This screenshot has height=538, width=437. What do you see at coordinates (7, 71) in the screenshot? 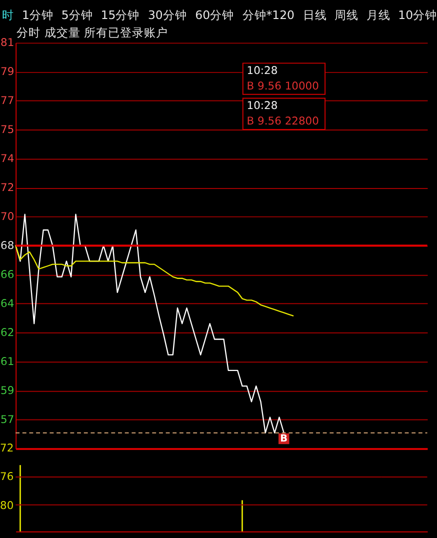
I see `y-tick-label: 79` at bounding box center [7, 71].